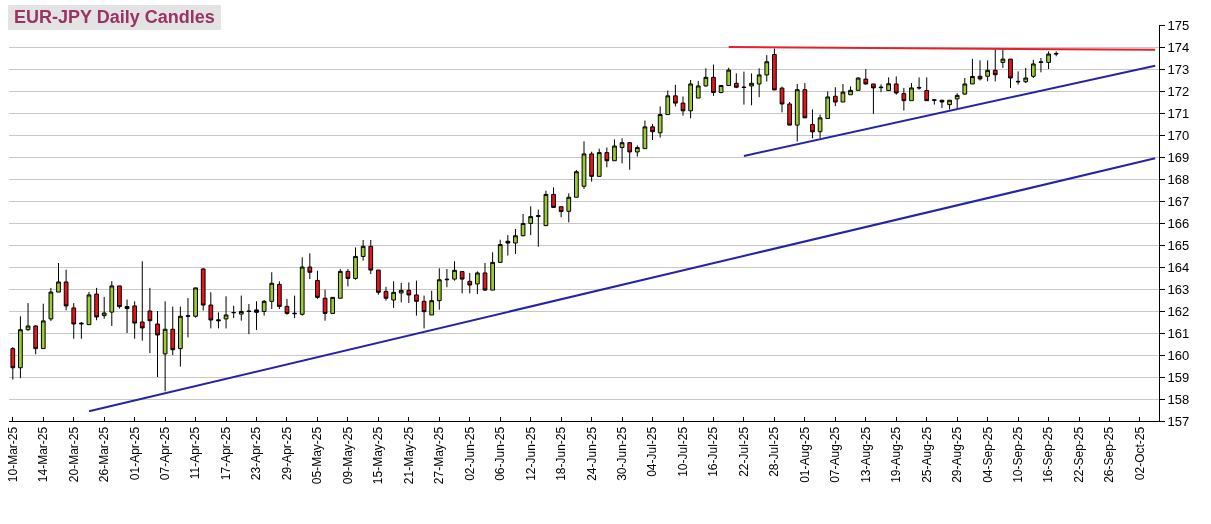 This screenshot has height=524, width=1211. What do you see at coordinates (1178, 289) in the screenshot?
I see `y-tick-label: 163` at bounding box center [1178, 289].